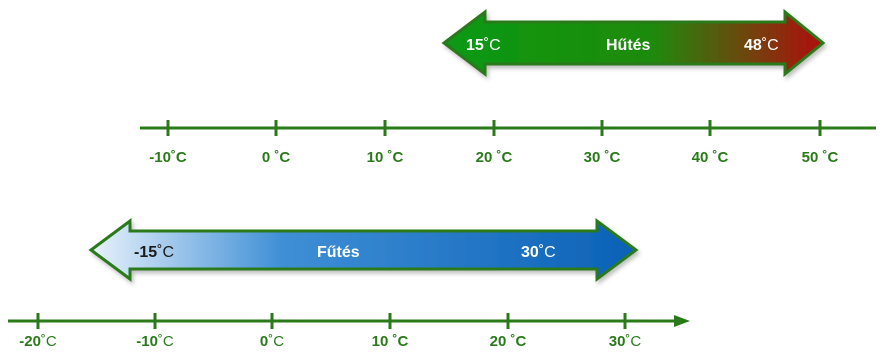 Image resolution: width=880 pixels, height=356 pixels. What do you see at coordinates (538, 252) in the screenshot?
I see `heating-end-label: 30˚C` at bounding box center [538, 252].